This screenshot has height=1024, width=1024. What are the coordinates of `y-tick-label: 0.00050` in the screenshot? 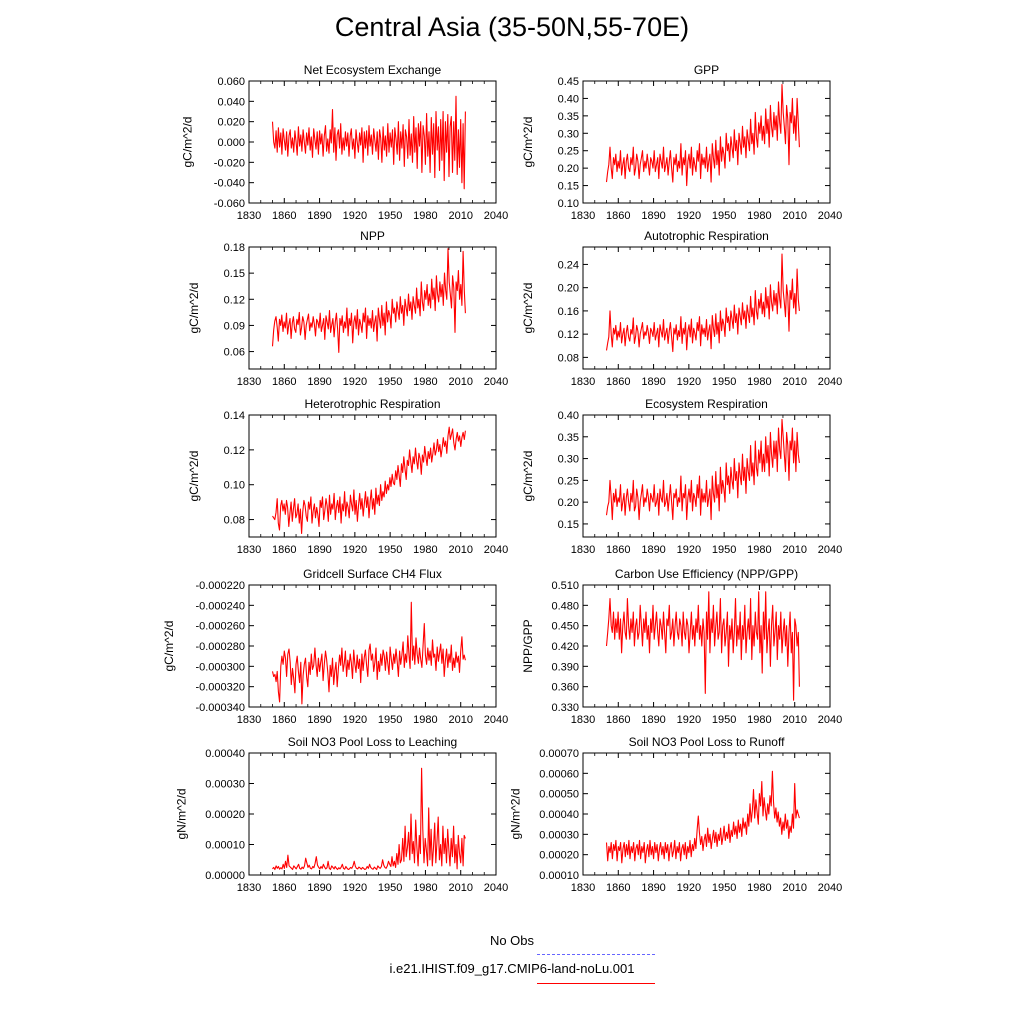 It's located at (559, 795).